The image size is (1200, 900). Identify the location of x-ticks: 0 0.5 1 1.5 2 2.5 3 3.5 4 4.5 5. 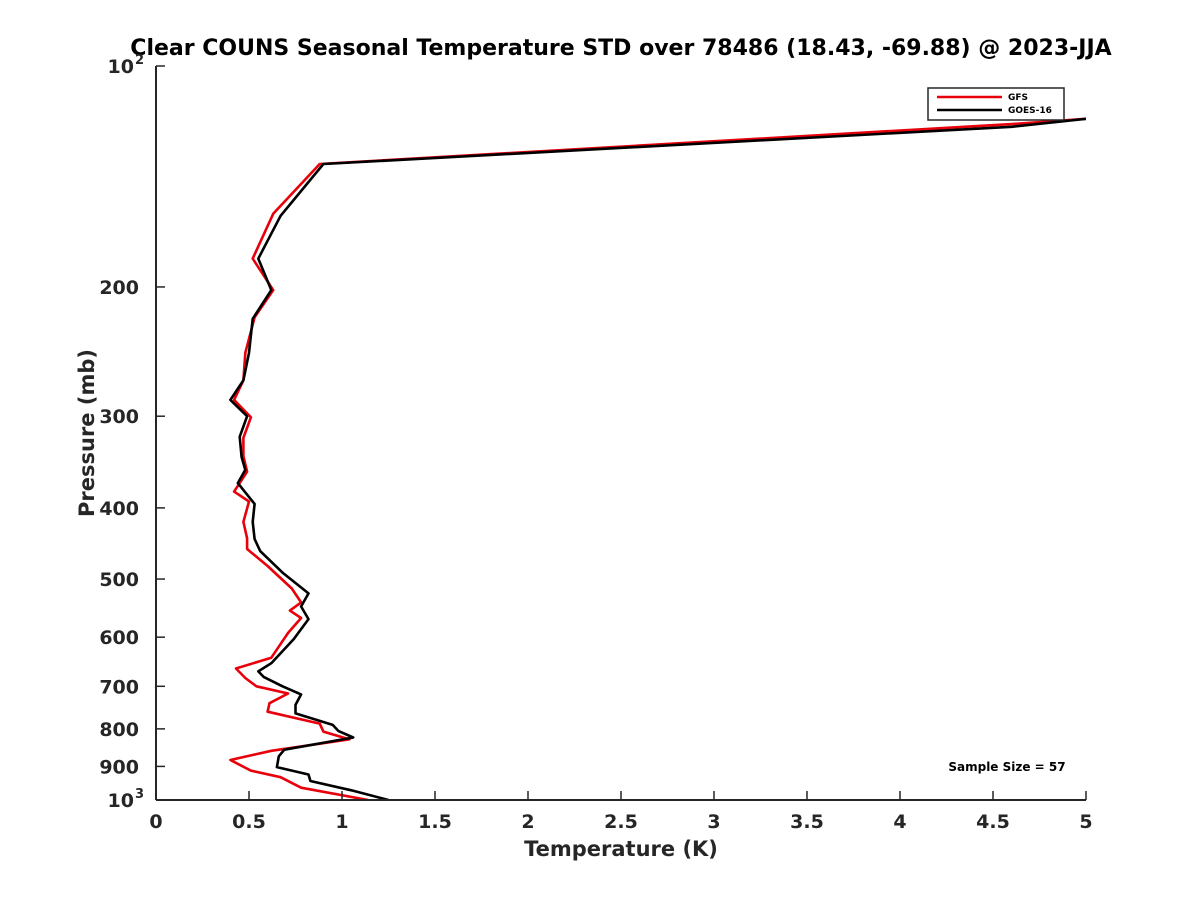
(621, 812).